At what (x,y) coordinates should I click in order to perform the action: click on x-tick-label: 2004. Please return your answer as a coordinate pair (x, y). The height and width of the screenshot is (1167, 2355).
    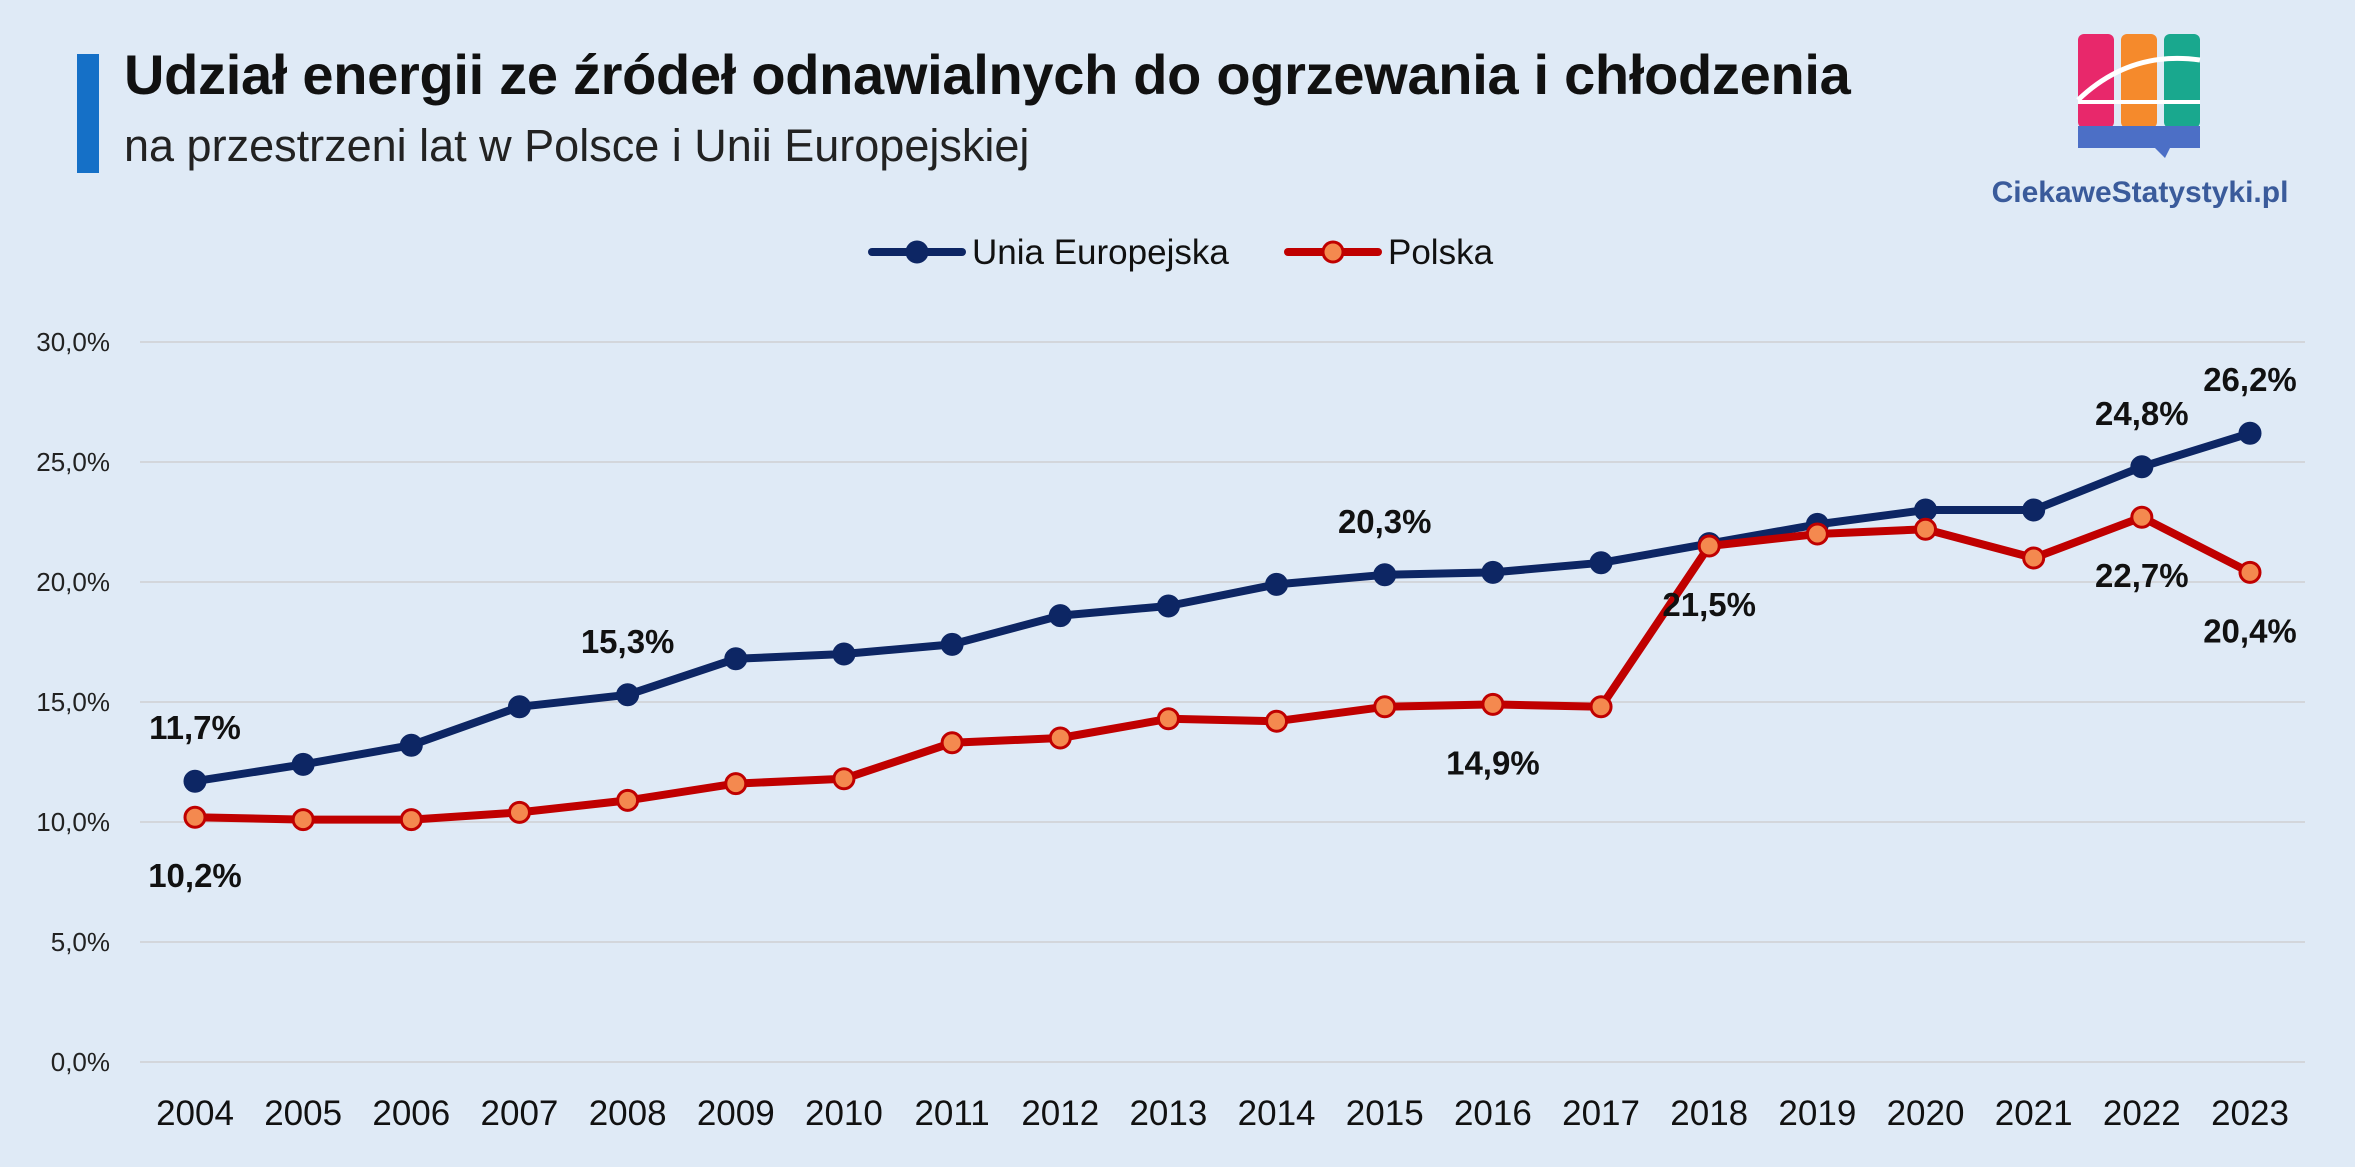
    Looking at the image, I should click on (195, 1113).